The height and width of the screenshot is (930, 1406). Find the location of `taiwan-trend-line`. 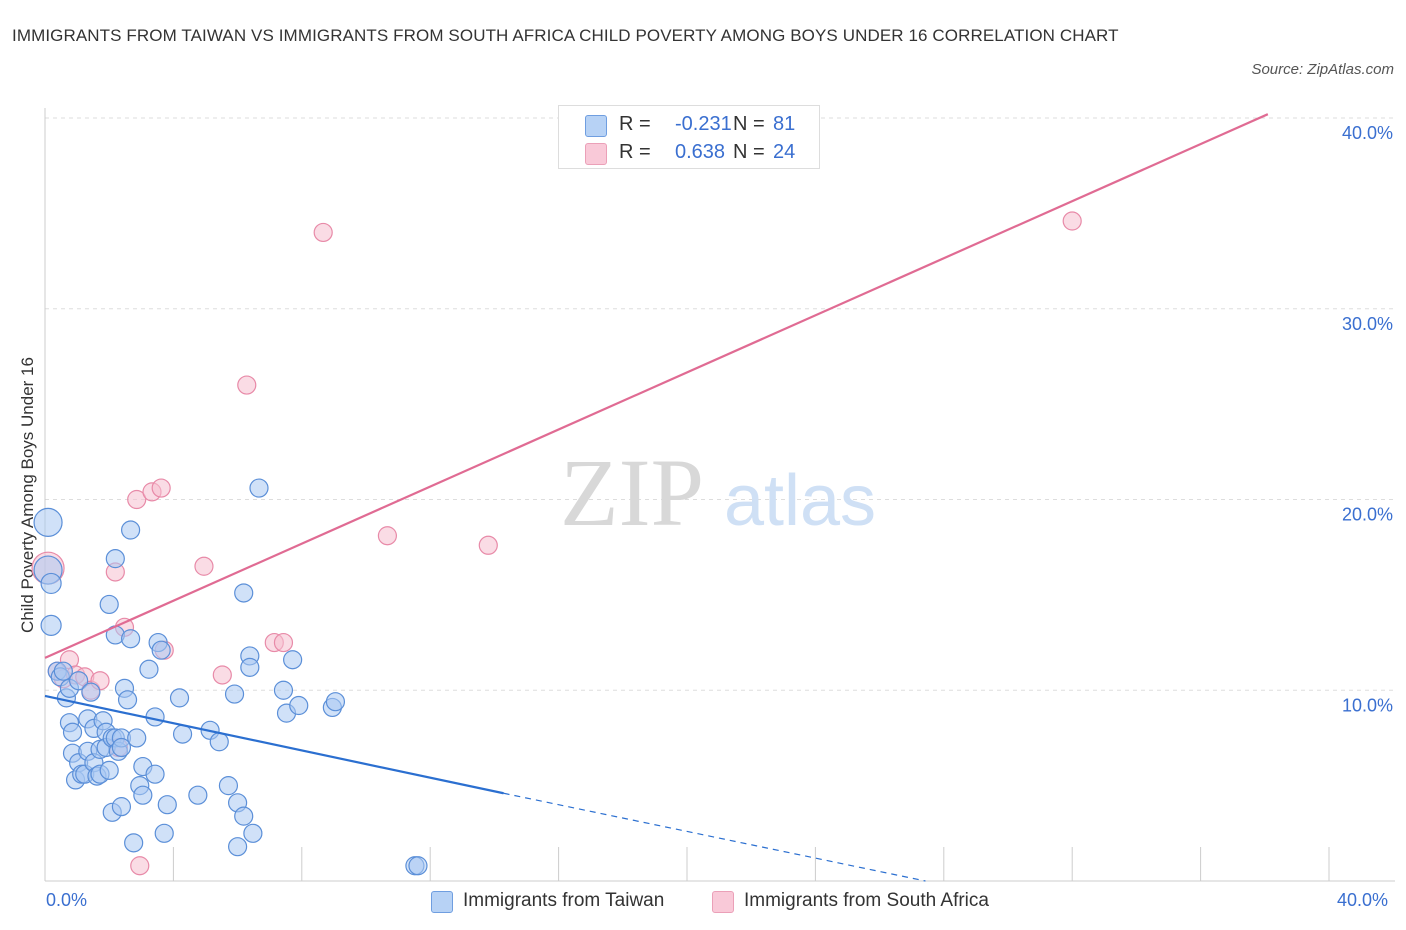

taiwan-trend-line is located at coordinates (274, 744).